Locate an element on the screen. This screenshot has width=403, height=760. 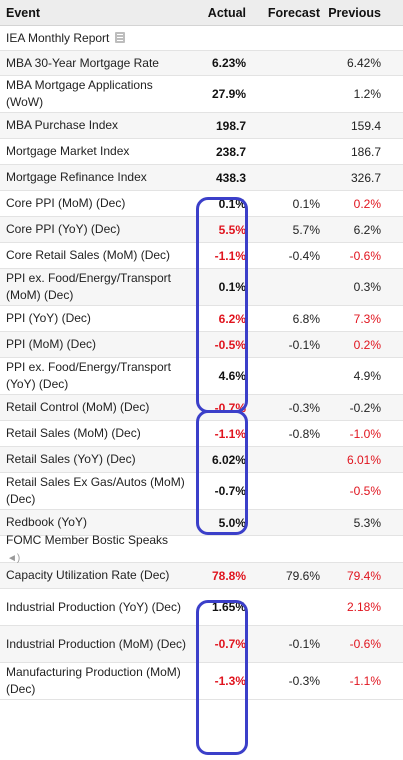
previous-value: 6.42% is located at coordinates (363, 63).